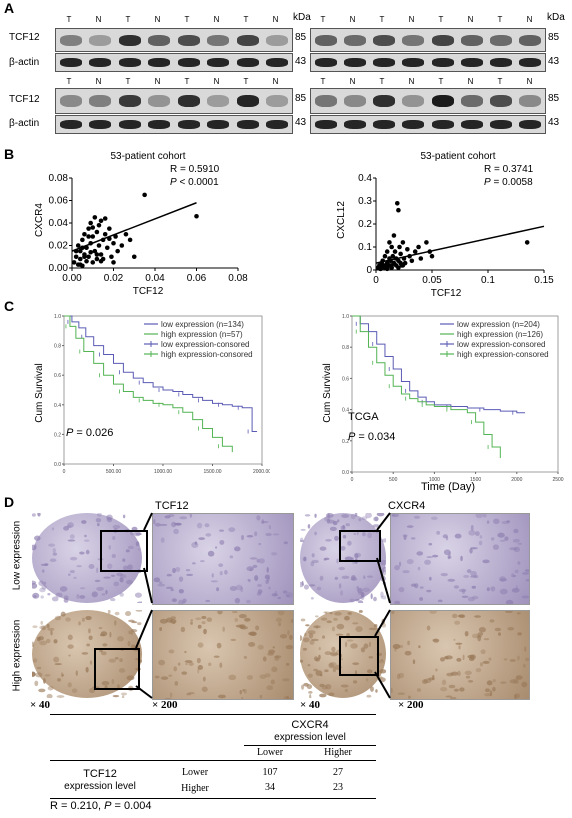 This screenshot has width=572, height=818. I want to click on blot-tcf12-left-top, so click(174, 40).